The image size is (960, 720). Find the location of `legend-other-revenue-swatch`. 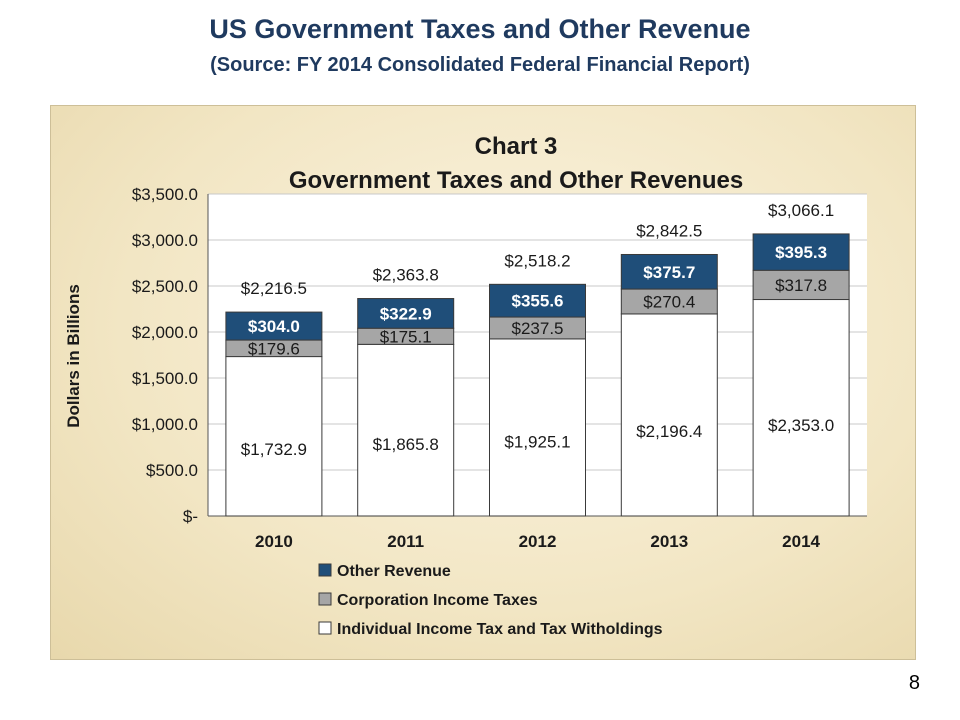

legend-other-revenue-swatch is located at coordinates (325, 570).